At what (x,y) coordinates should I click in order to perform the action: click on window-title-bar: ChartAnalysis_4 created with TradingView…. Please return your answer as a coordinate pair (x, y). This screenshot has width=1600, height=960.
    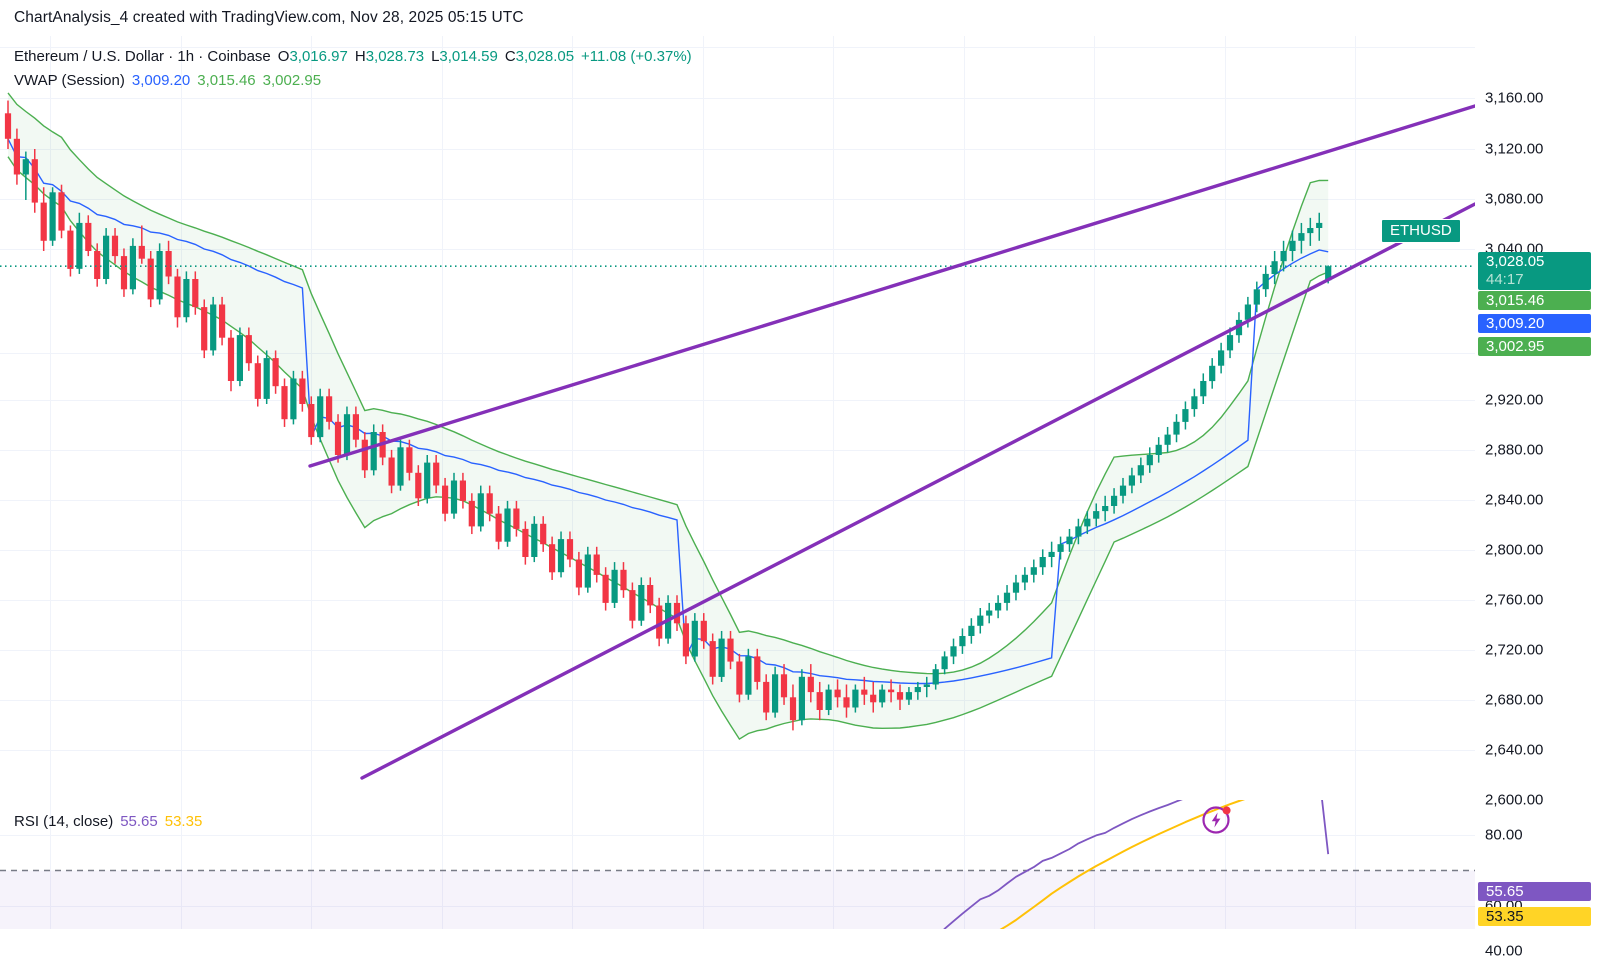
    Looking at the image, I should click on (800, 18).